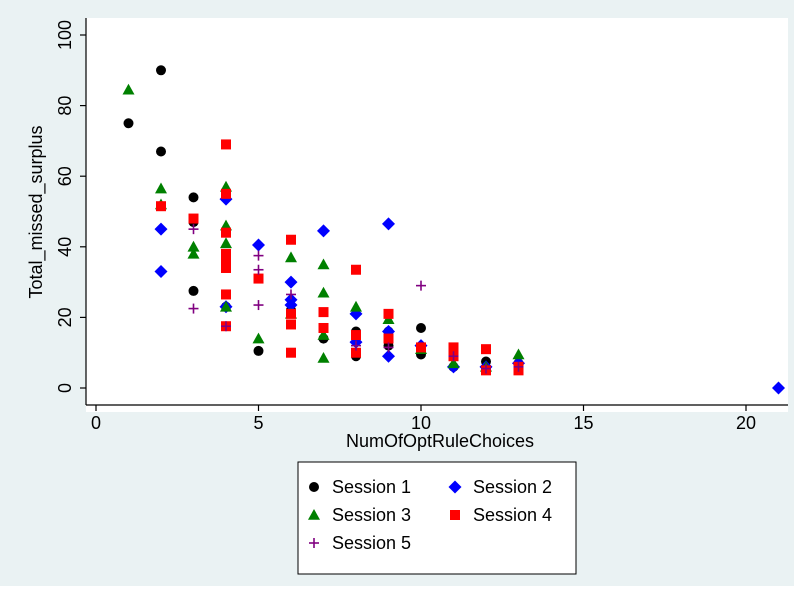 This screenshot has height=591, width=794. I want to click on y-tick-label: 60, so click(65, 176).